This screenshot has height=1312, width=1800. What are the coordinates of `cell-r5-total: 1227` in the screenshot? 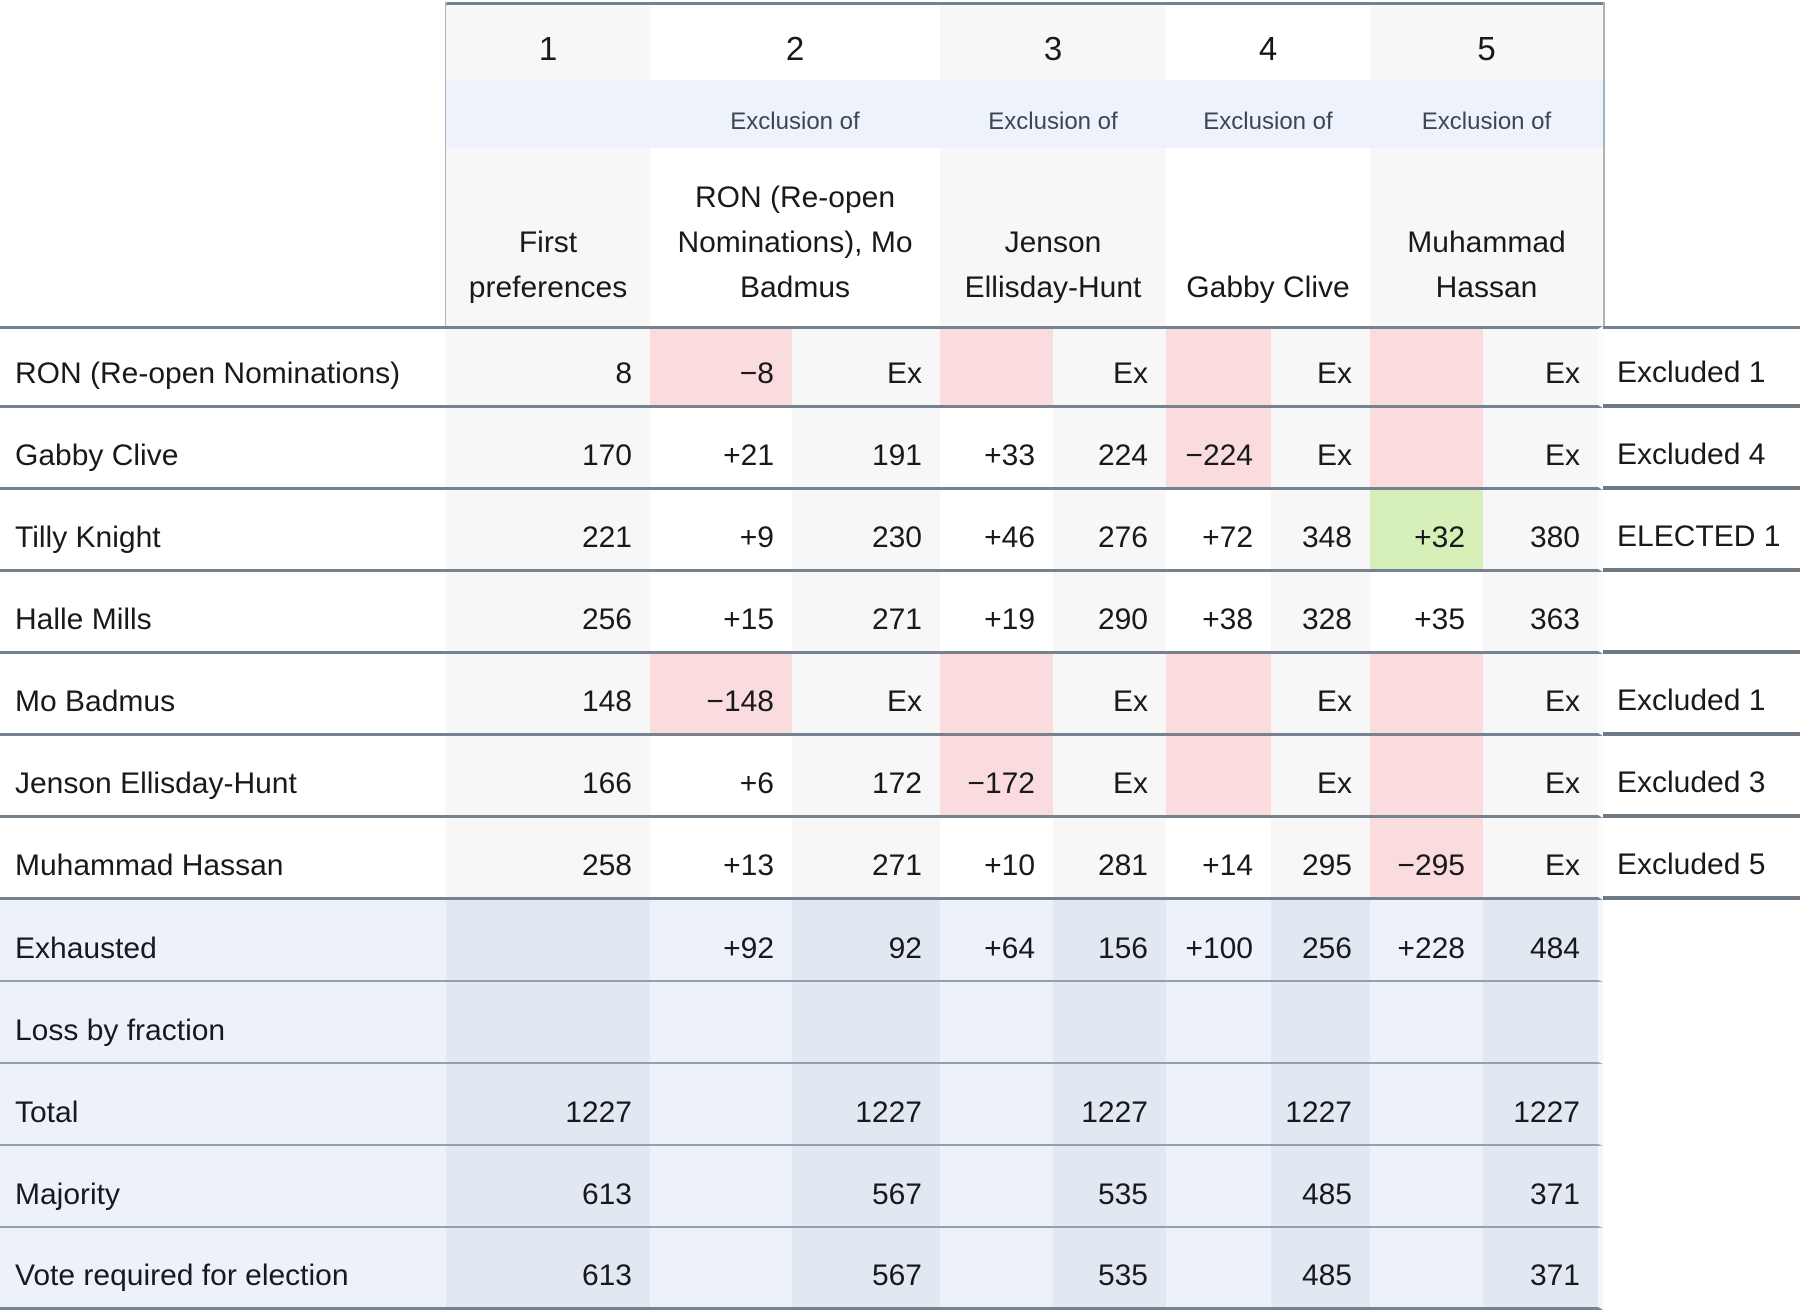 It's located at (1543, 1105).